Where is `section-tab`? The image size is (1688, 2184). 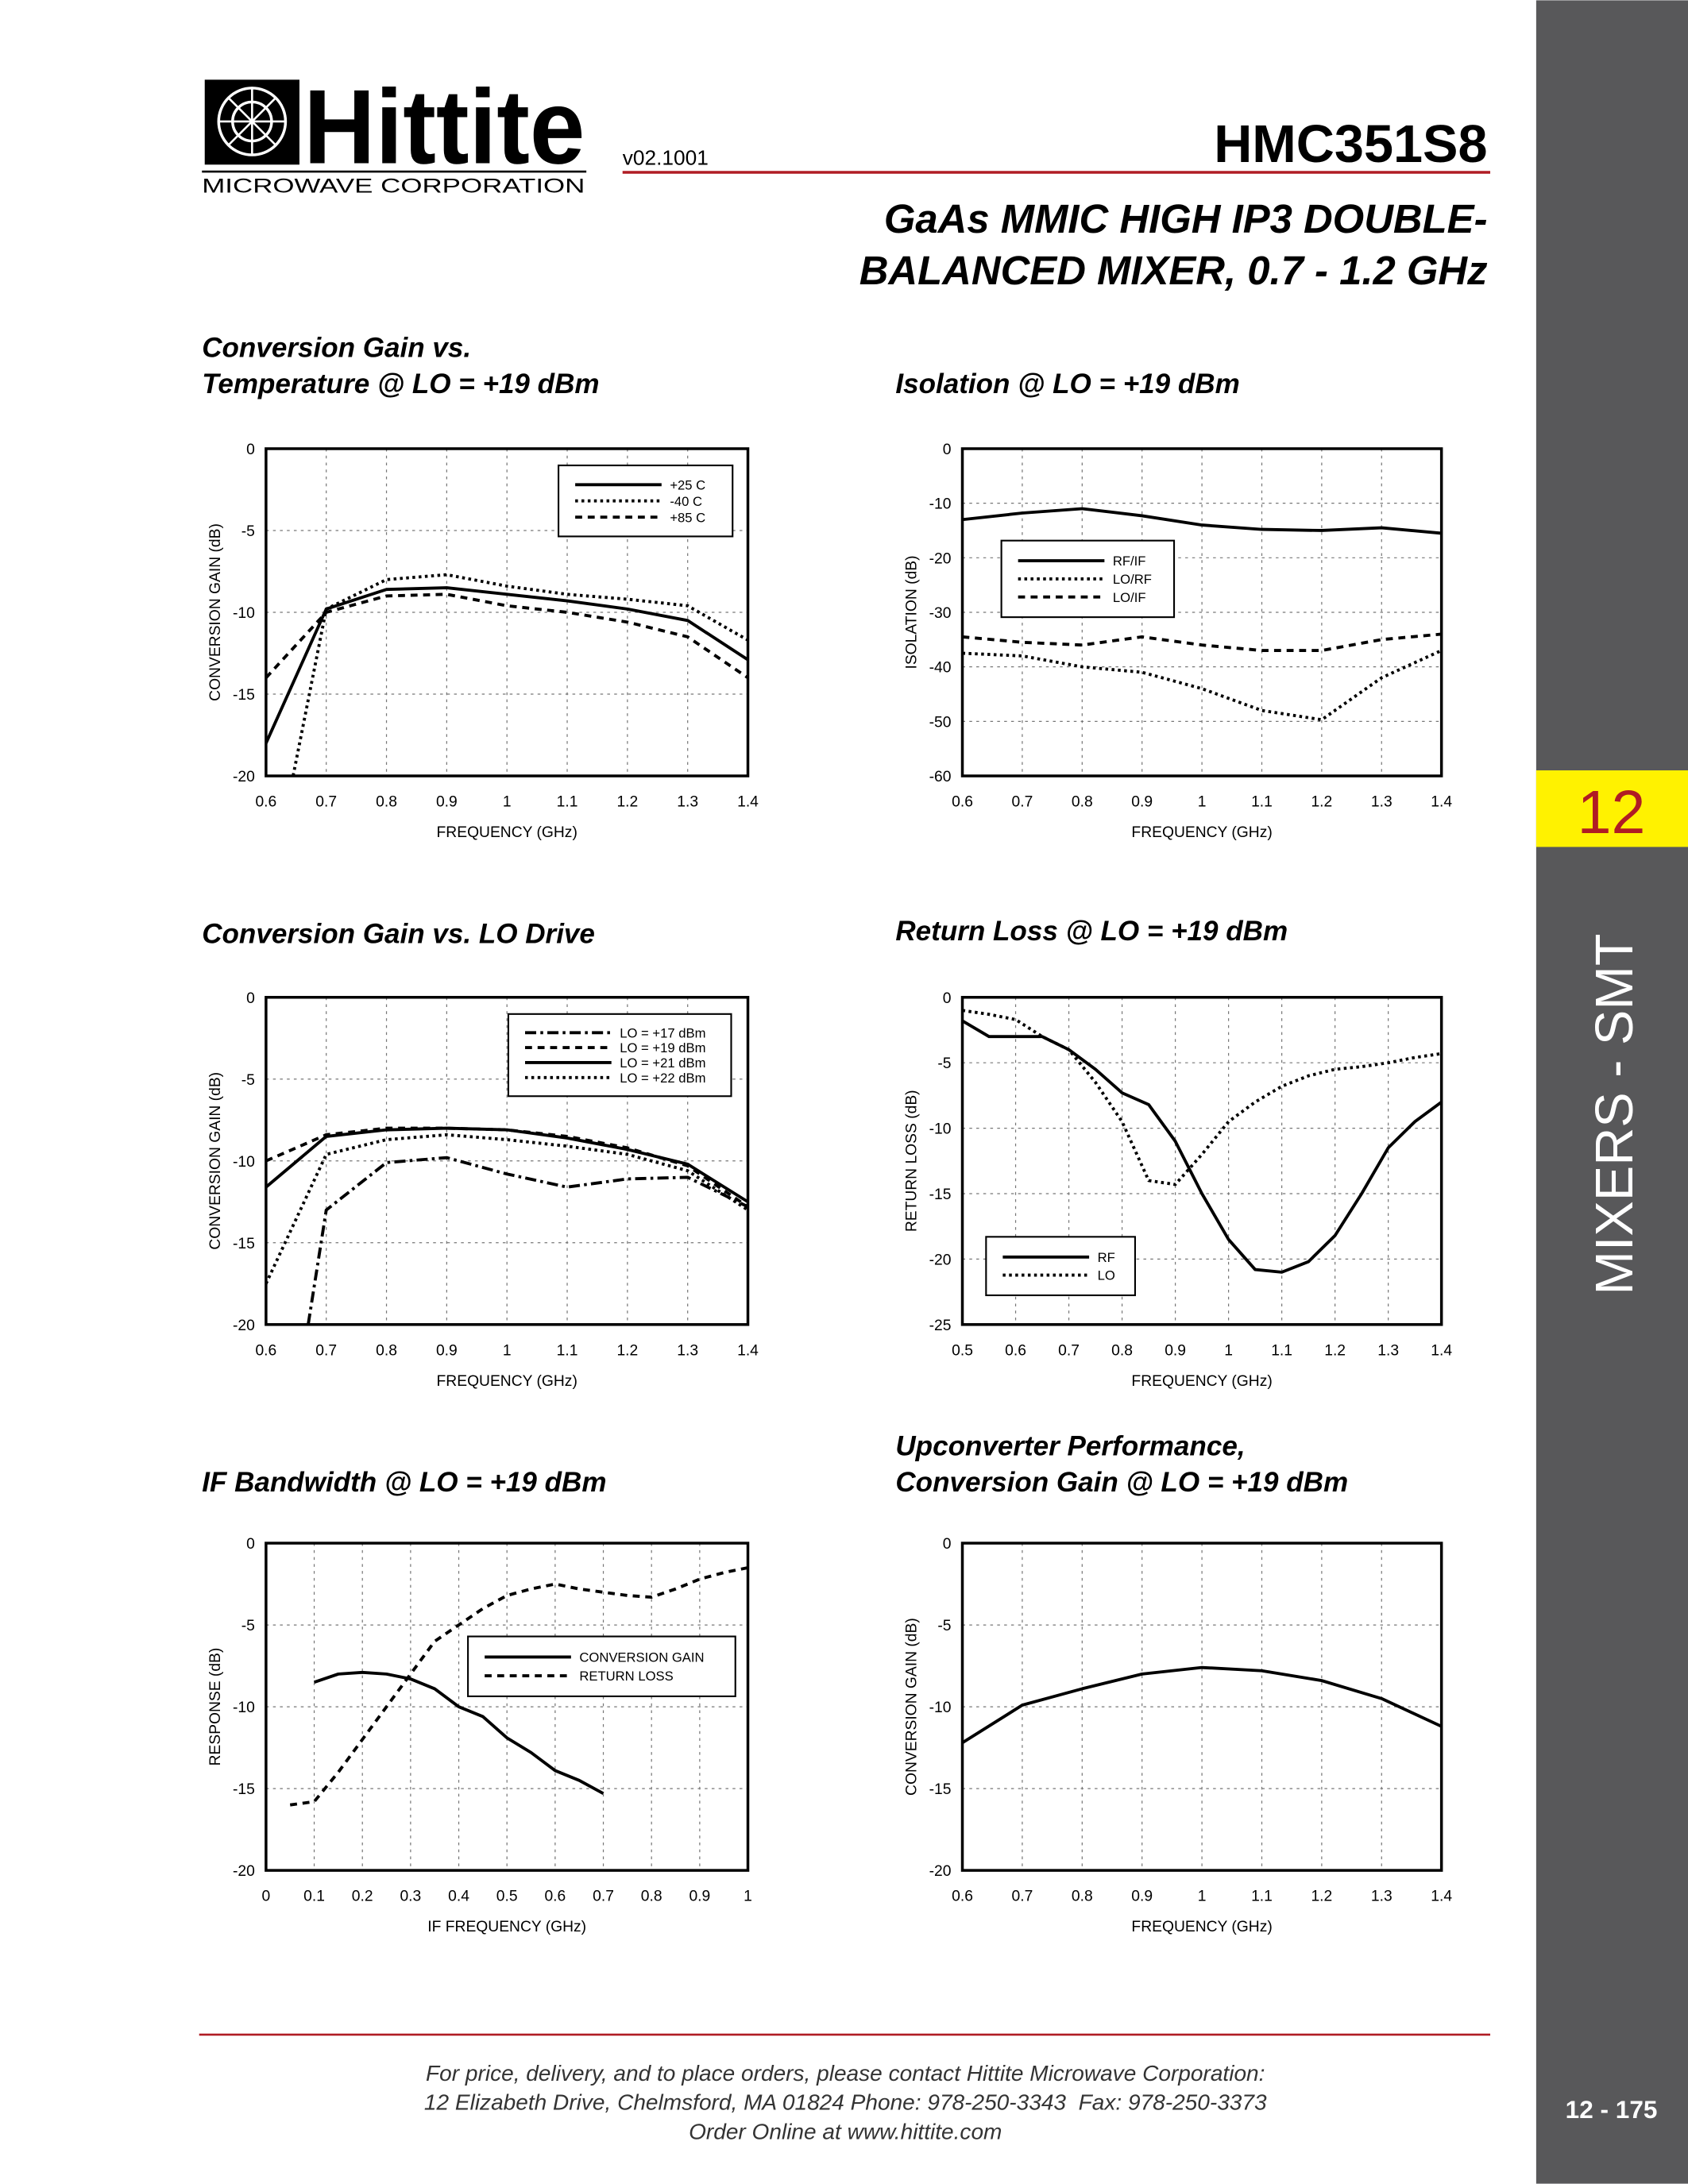 section-tab is located at coordinates (1612, 808).